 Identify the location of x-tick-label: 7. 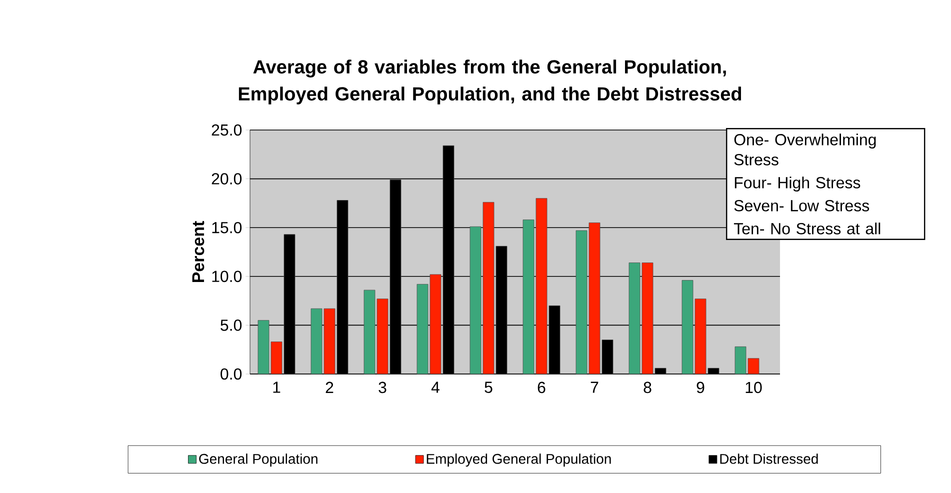
(594, 387).